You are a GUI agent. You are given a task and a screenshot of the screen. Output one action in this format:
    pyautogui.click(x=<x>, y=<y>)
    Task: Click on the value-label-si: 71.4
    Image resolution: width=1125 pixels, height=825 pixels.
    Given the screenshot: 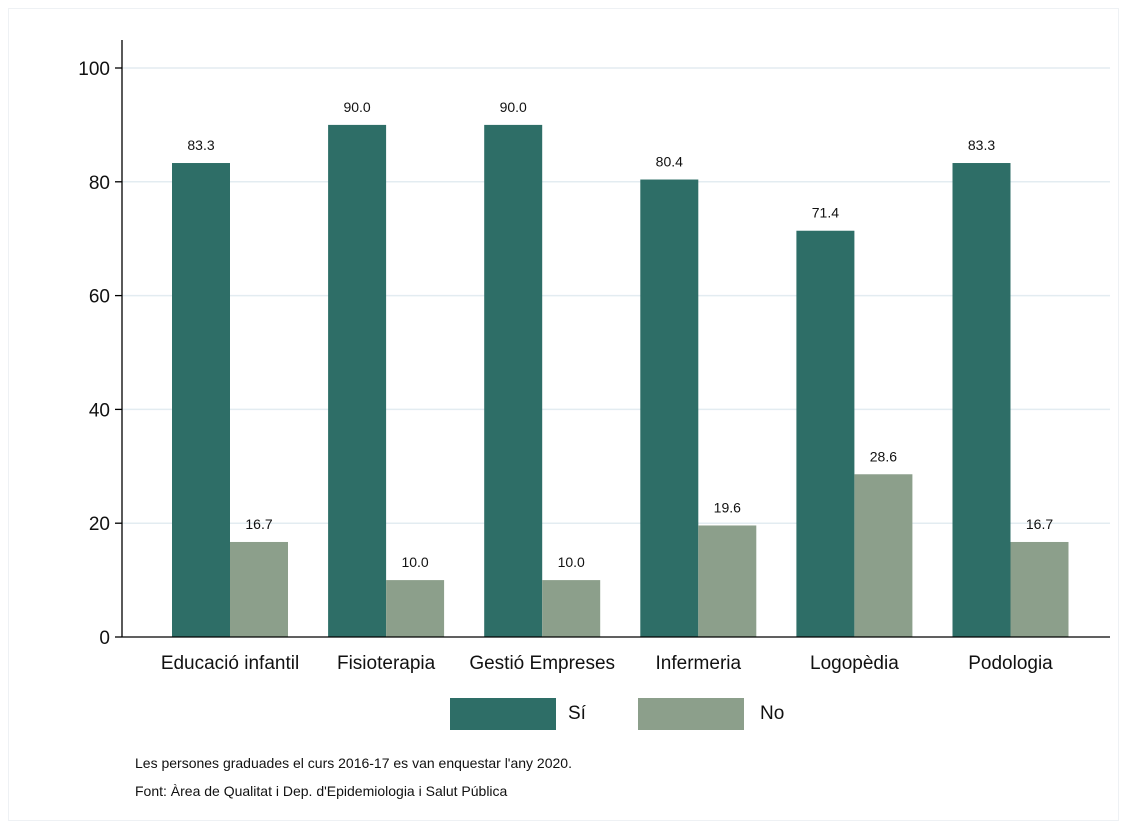 What is the action you would take?
    pyautogui.click(x=825, y=213)
    